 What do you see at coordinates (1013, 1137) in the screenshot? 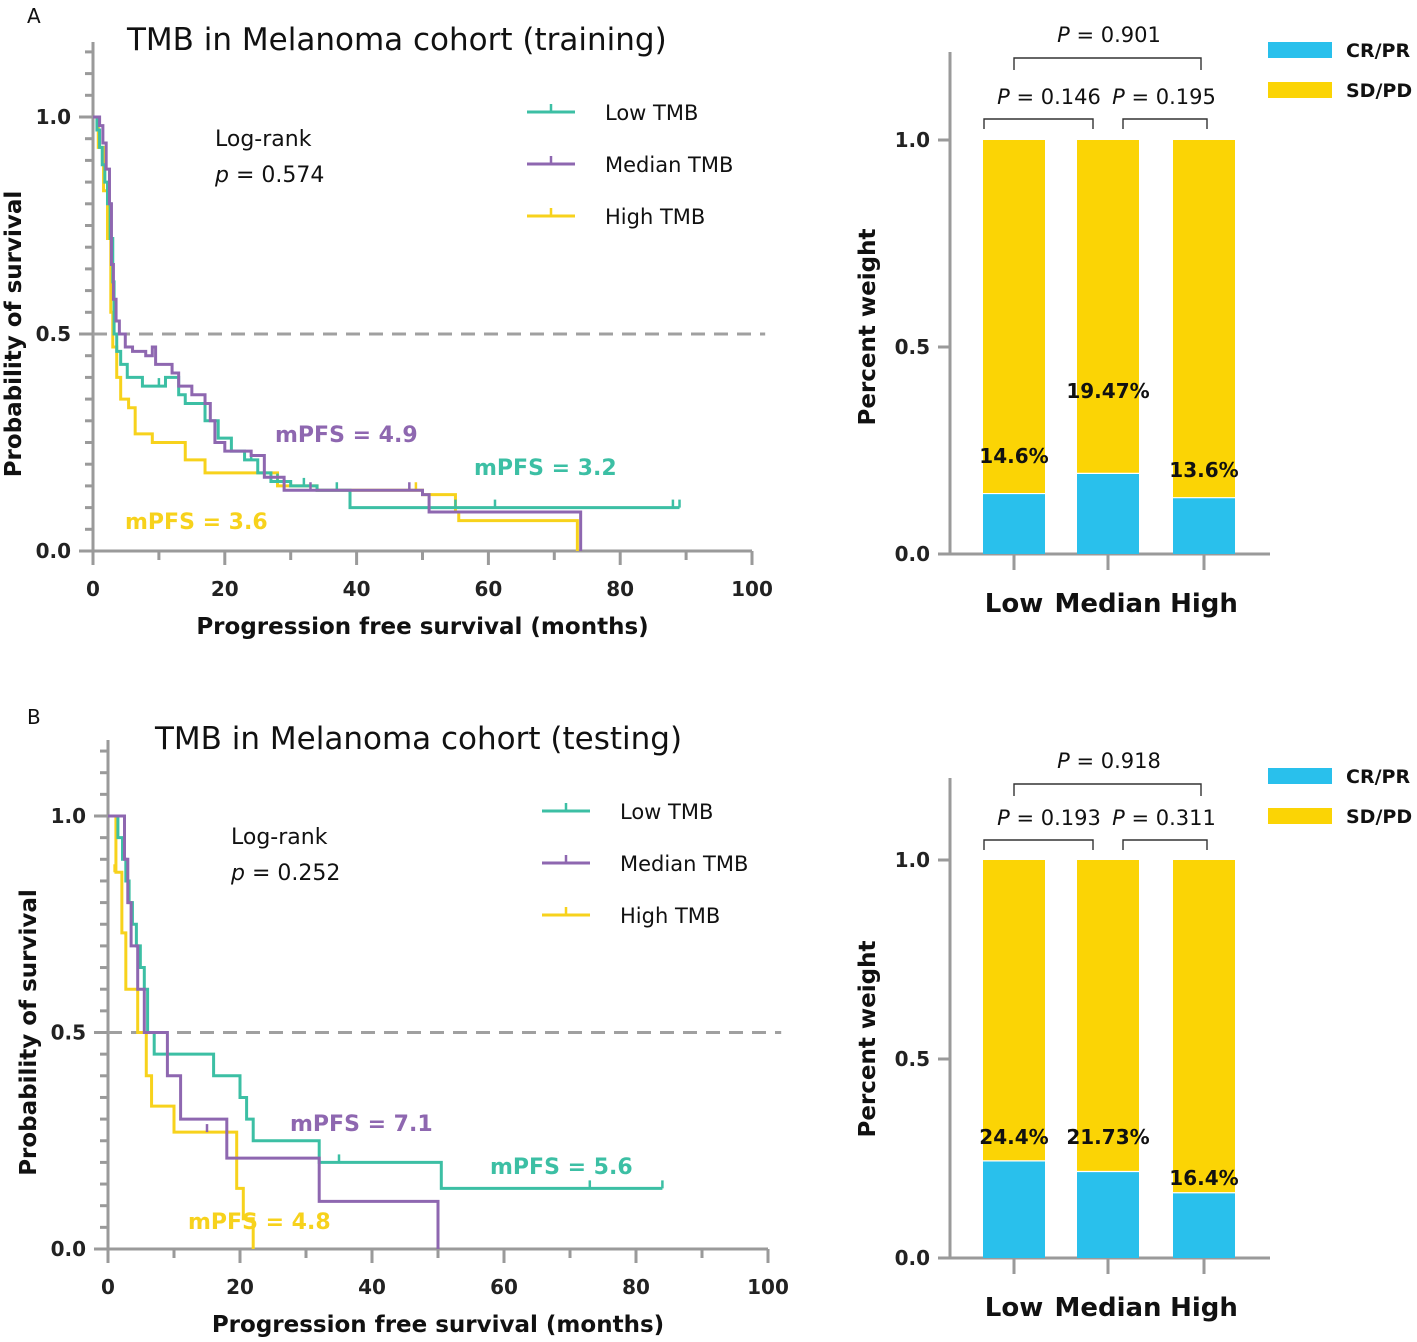
I see `bar-percent-label: 24.4%` at bounding box center [1013, 1137].